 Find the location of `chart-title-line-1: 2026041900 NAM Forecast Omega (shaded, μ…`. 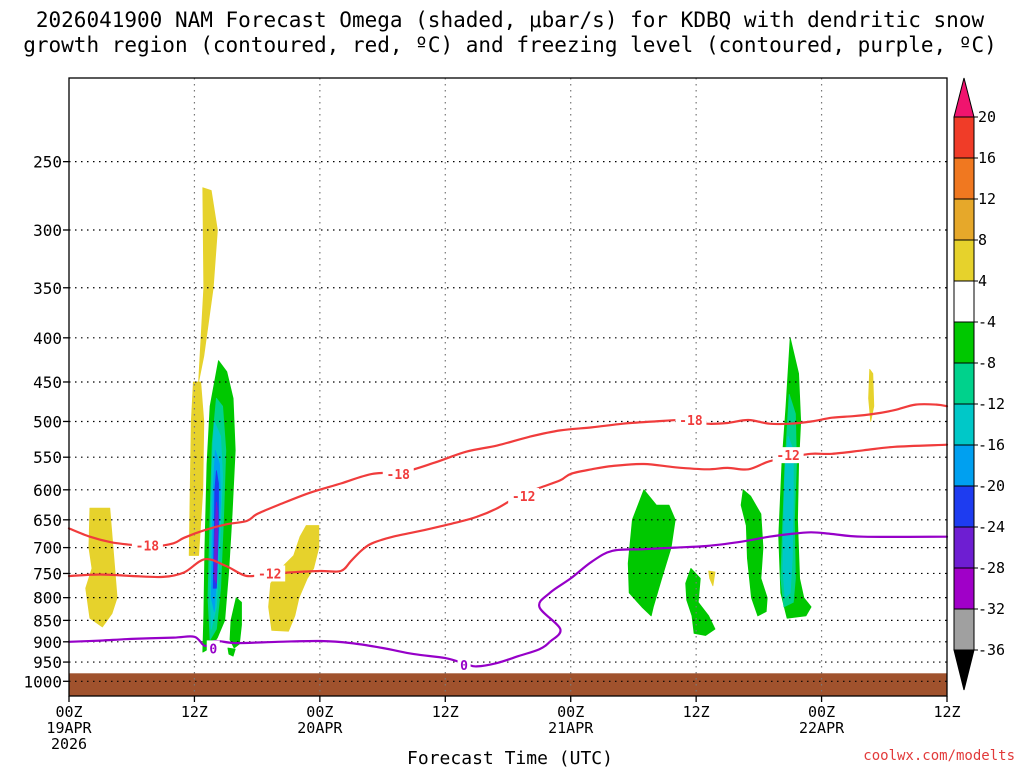

chart-title-line-1: 2026041900 NAM Forecast Omega (shaded, μ… is located at coordinates (510, 20).